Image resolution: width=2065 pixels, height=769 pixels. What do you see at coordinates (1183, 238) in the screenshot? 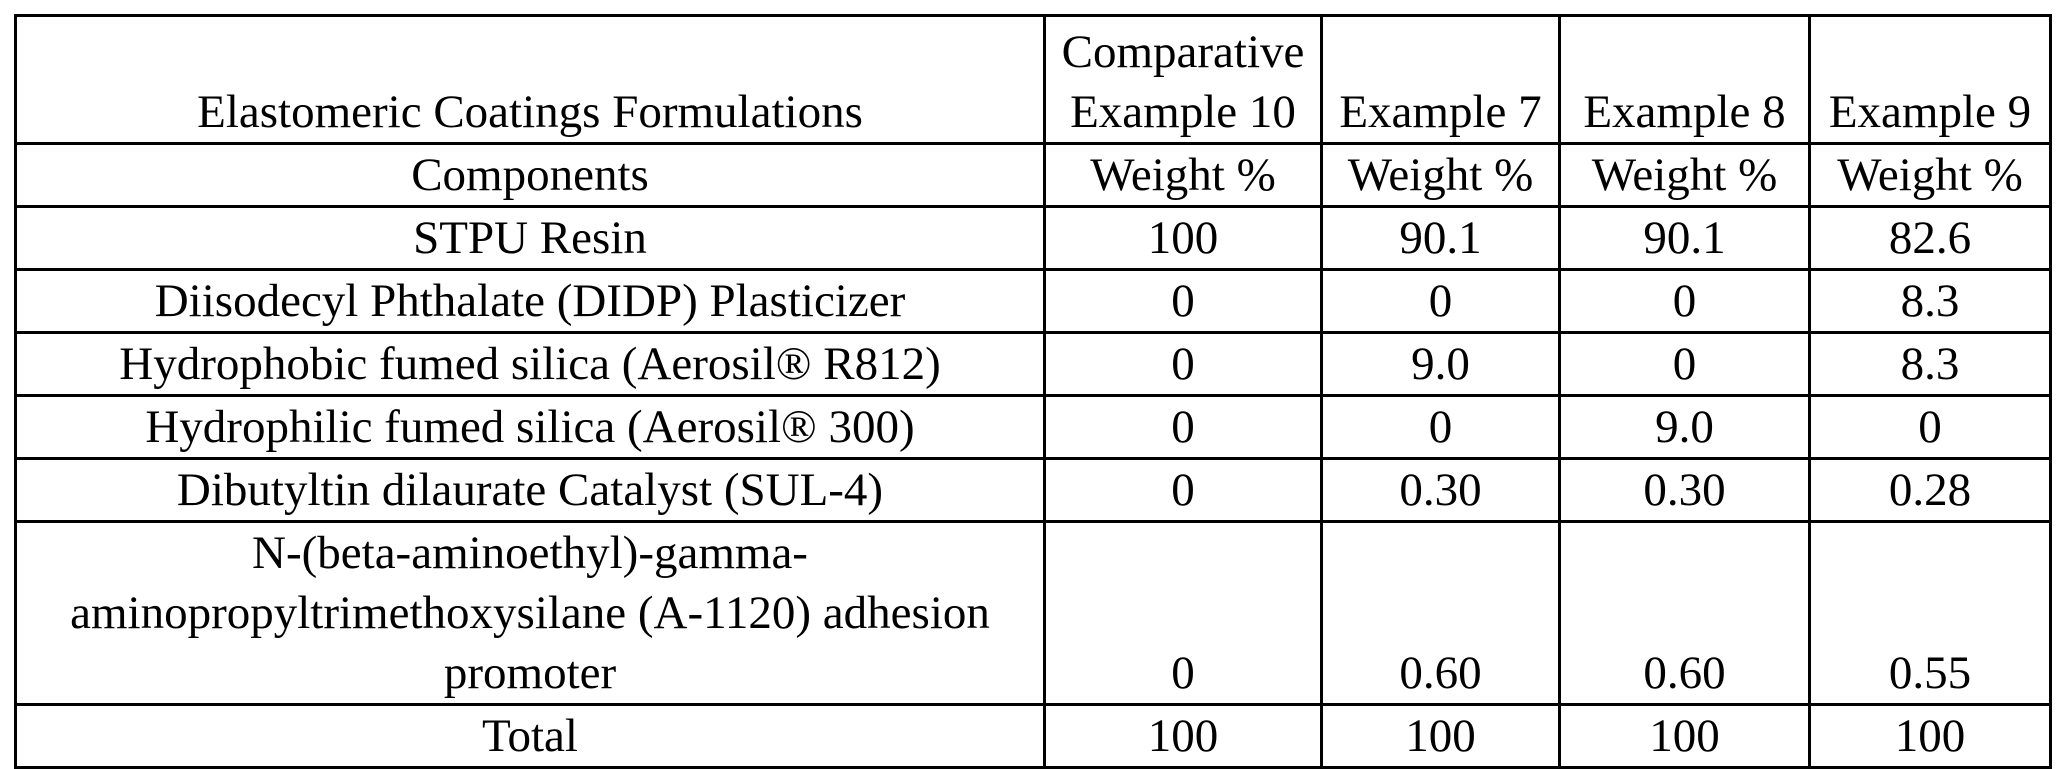
I see `weight-value: 100` at bounding box center [1183, 238].